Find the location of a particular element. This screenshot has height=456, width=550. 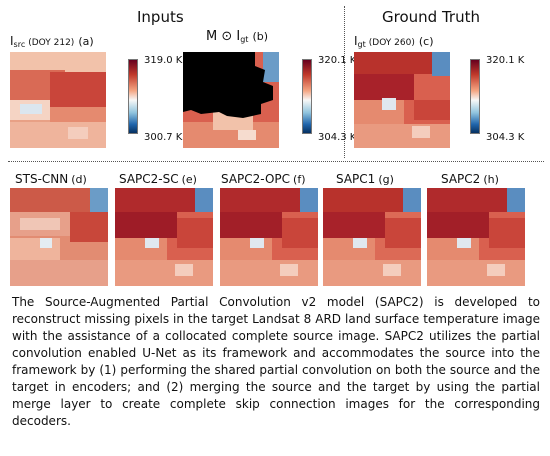

sapc1-result-image is located at coordinates (372, 237).